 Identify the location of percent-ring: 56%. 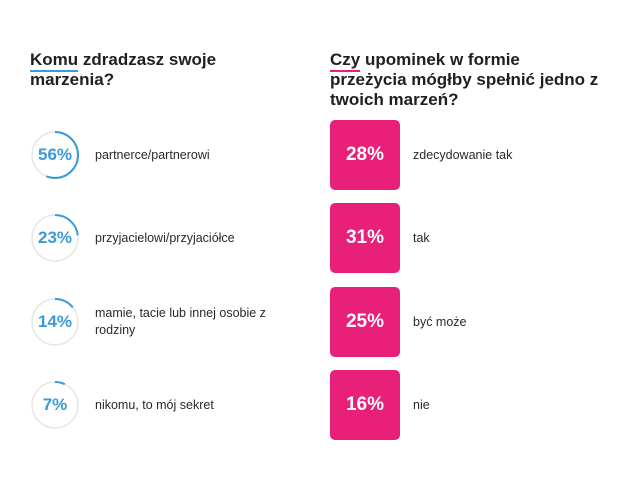
(55, 155).